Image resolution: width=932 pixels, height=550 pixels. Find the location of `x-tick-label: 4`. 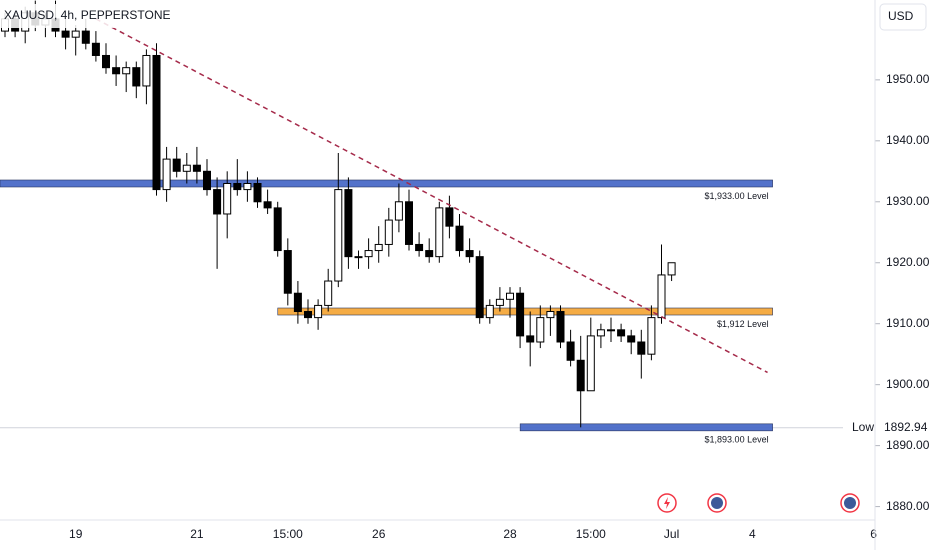

x-tick-label: 4 is located at coordinates (752, 534).